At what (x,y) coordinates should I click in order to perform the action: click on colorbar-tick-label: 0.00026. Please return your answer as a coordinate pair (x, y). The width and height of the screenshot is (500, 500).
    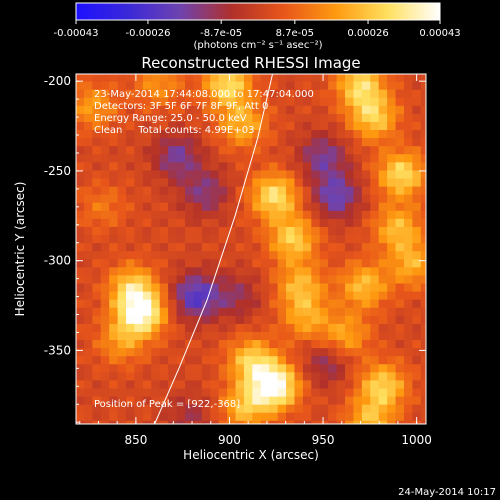
    Looking at the image, I should click on (367, 33).